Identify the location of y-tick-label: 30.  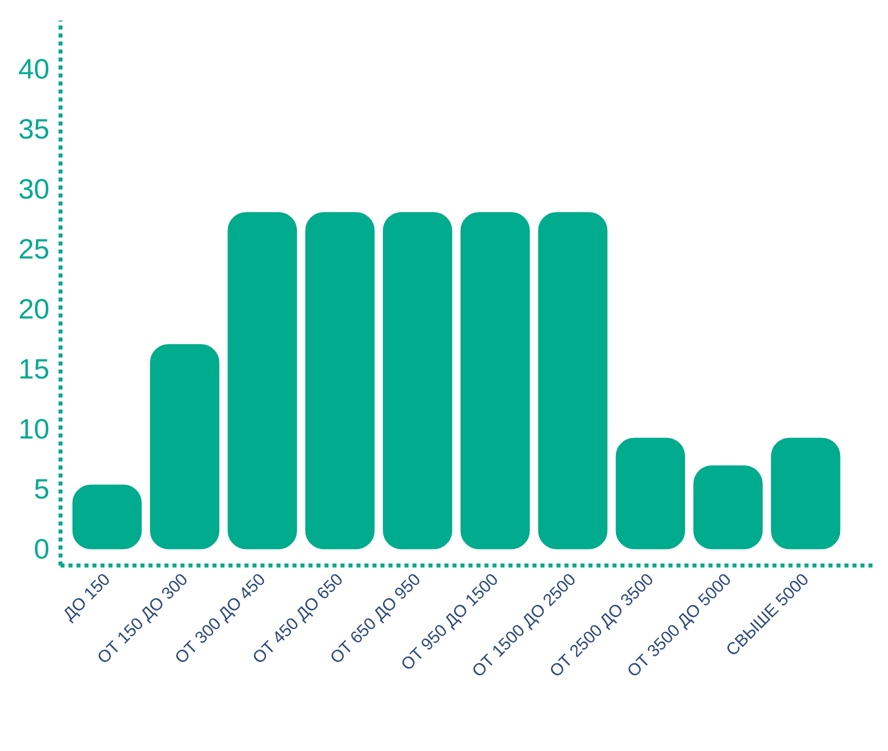
(34, 189).